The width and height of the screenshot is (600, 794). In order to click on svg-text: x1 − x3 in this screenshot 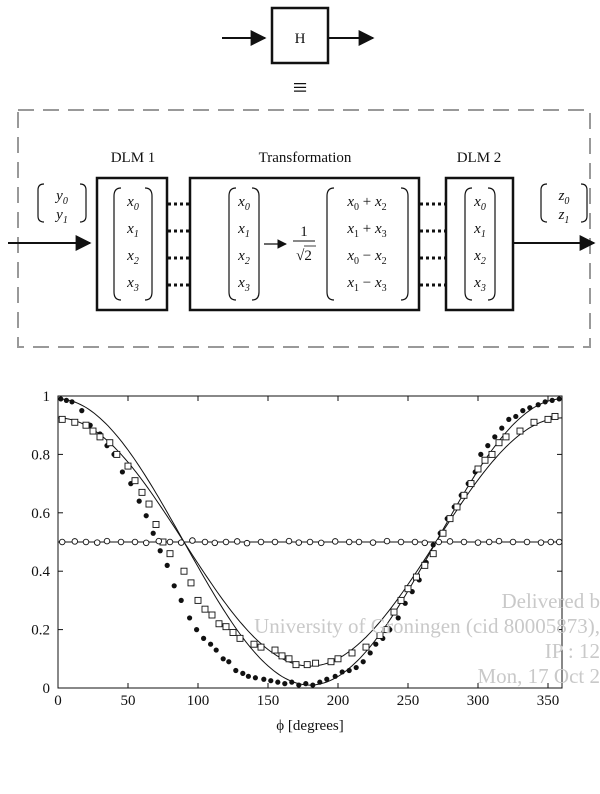, I will do `click(366, 284)`.